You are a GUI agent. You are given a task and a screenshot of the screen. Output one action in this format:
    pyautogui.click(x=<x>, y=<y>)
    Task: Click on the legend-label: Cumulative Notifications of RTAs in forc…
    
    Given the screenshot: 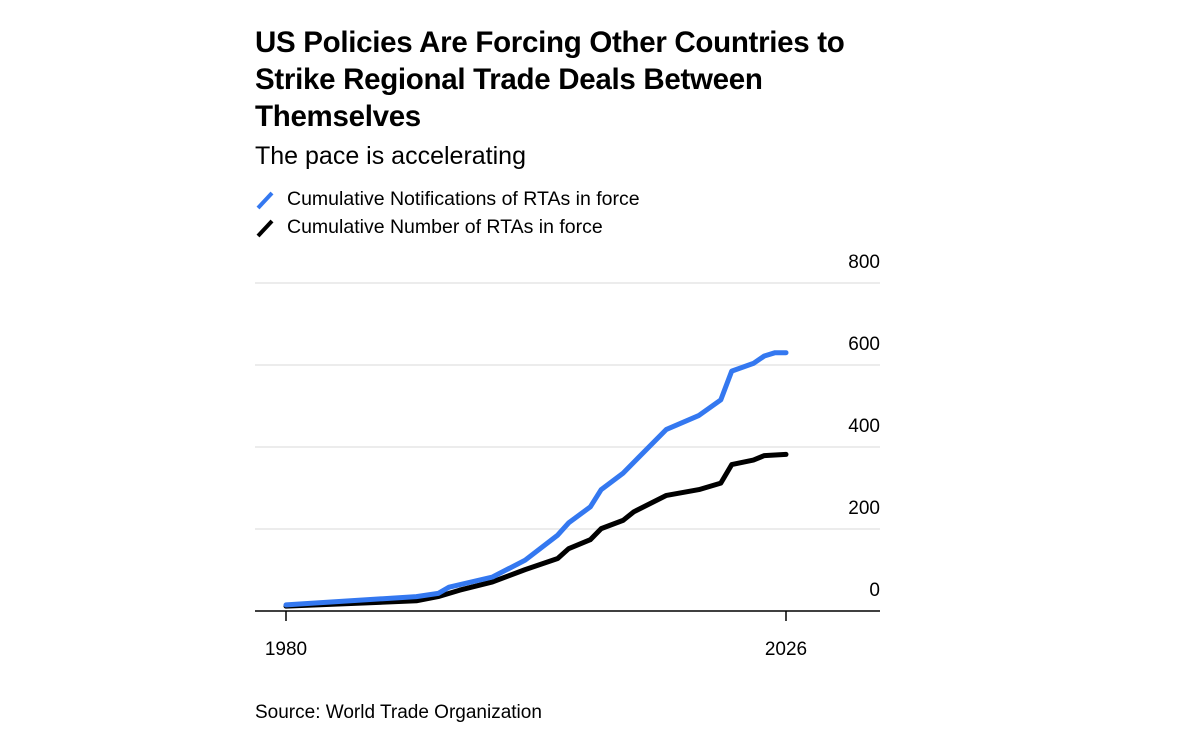 What is the action you would take?
    pyautogui.click(x=463, y=199)
    